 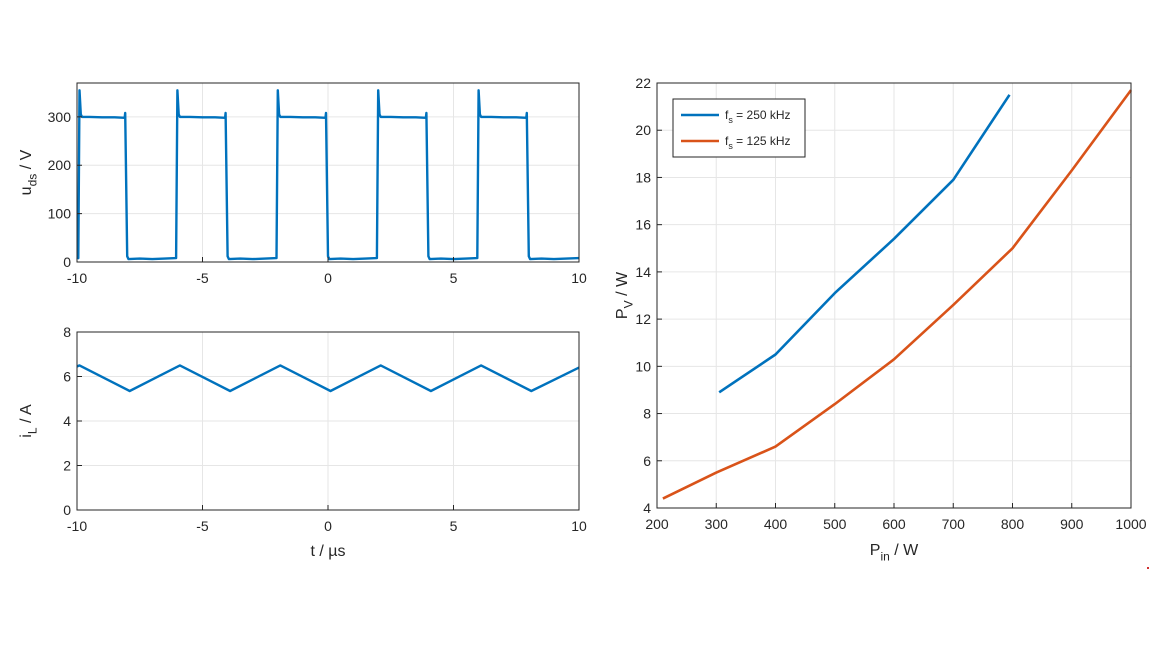 I want to click on legend: fs = 250 kHz fs = 125 kHz, so click(x=739, y=128).